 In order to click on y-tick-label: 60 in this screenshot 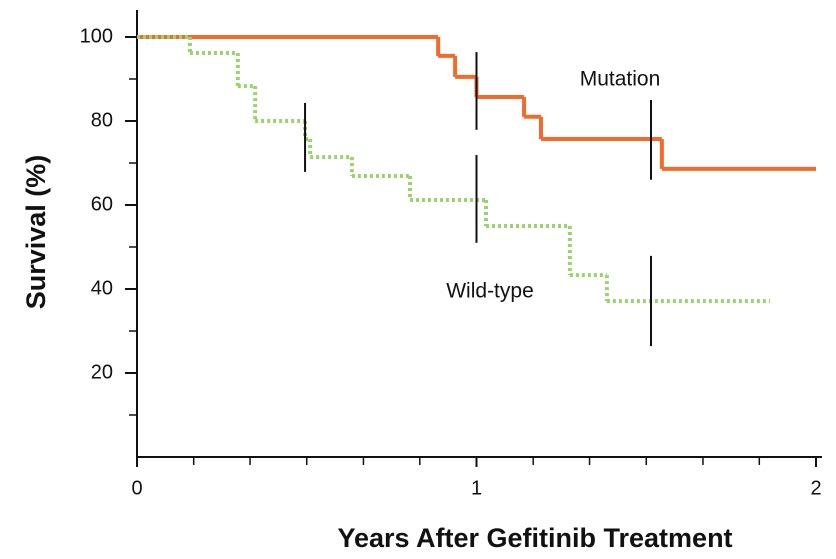, I will do `click(102, 204)`.